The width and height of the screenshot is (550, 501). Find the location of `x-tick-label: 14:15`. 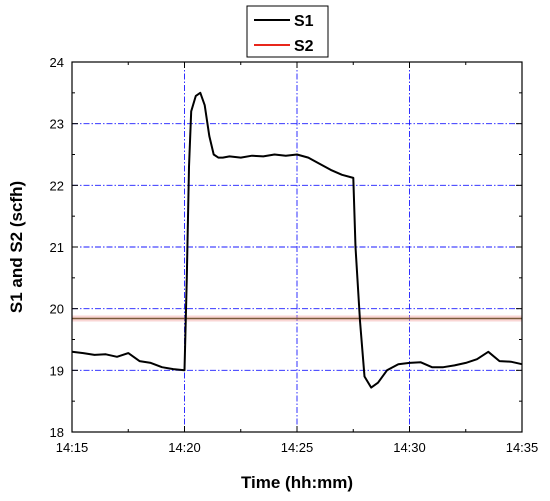

x-tick-label: 14:15 is located at coordinates (72, 447).